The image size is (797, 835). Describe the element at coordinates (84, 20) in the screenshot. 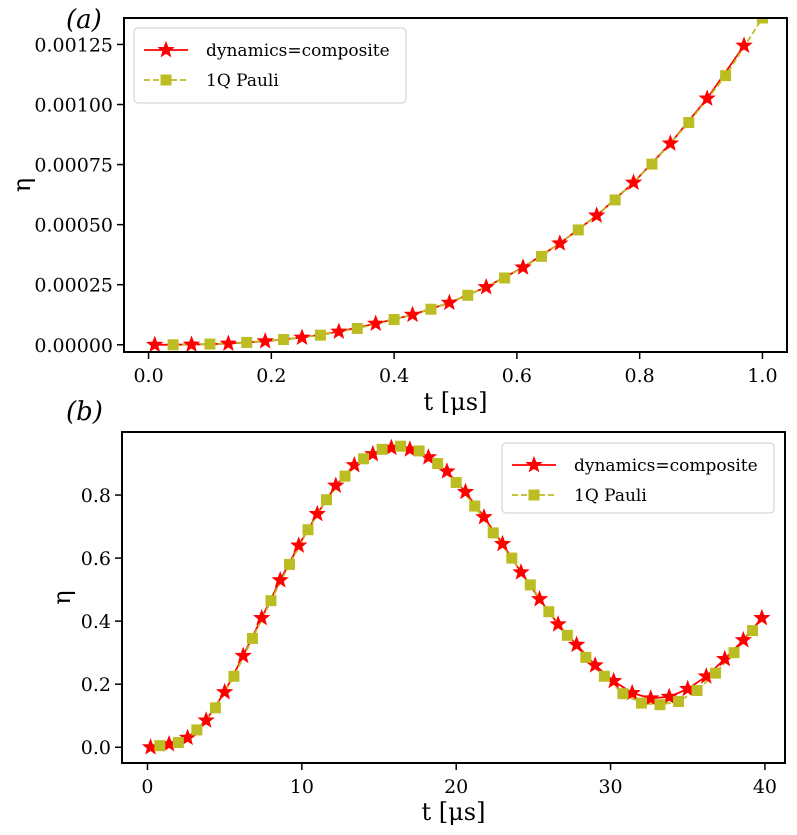

I see `panel-label: (a)` at that location.